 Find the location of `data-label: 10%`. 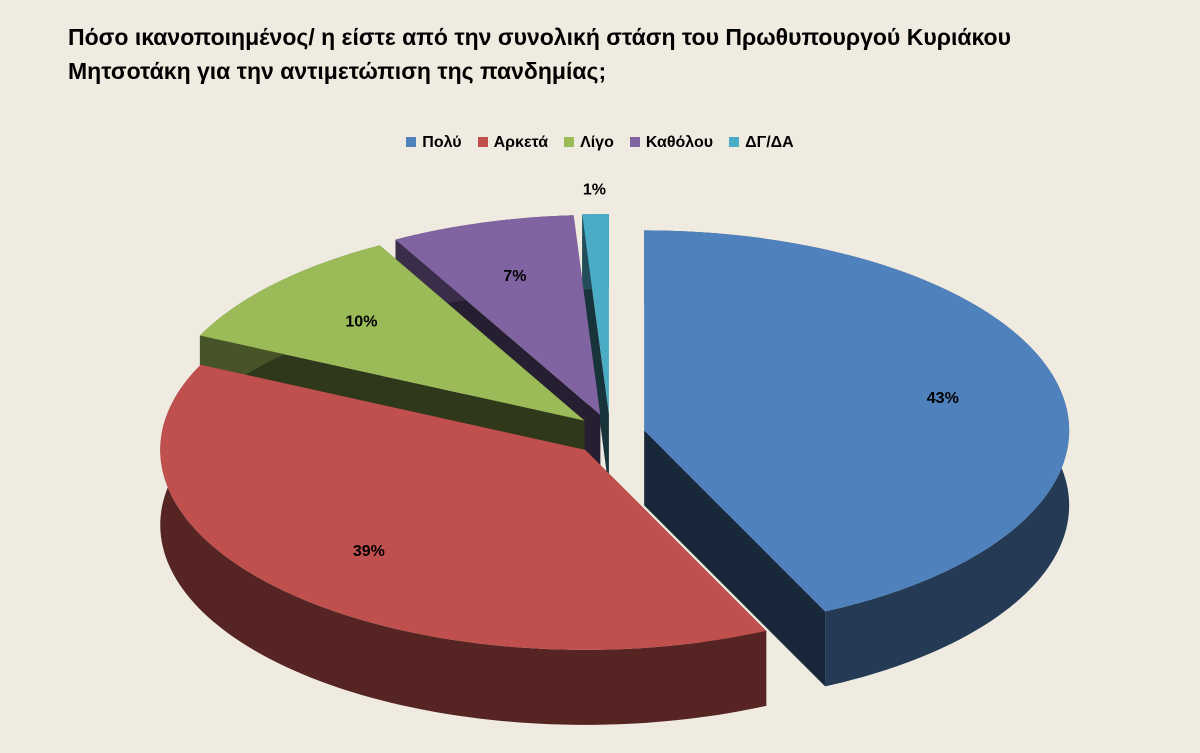

data-label: 10% is located at coordinates (361, 321).